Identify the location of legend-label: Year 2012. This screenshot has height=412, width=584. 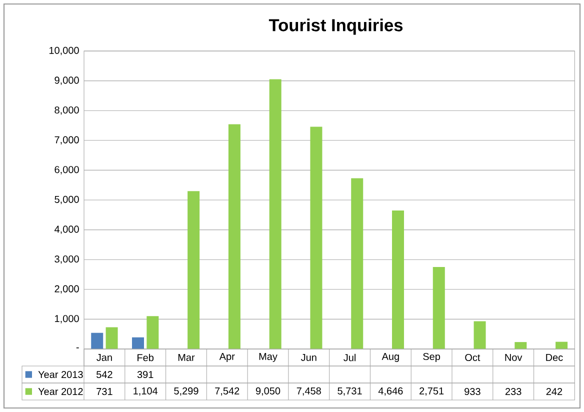
(60, 392).